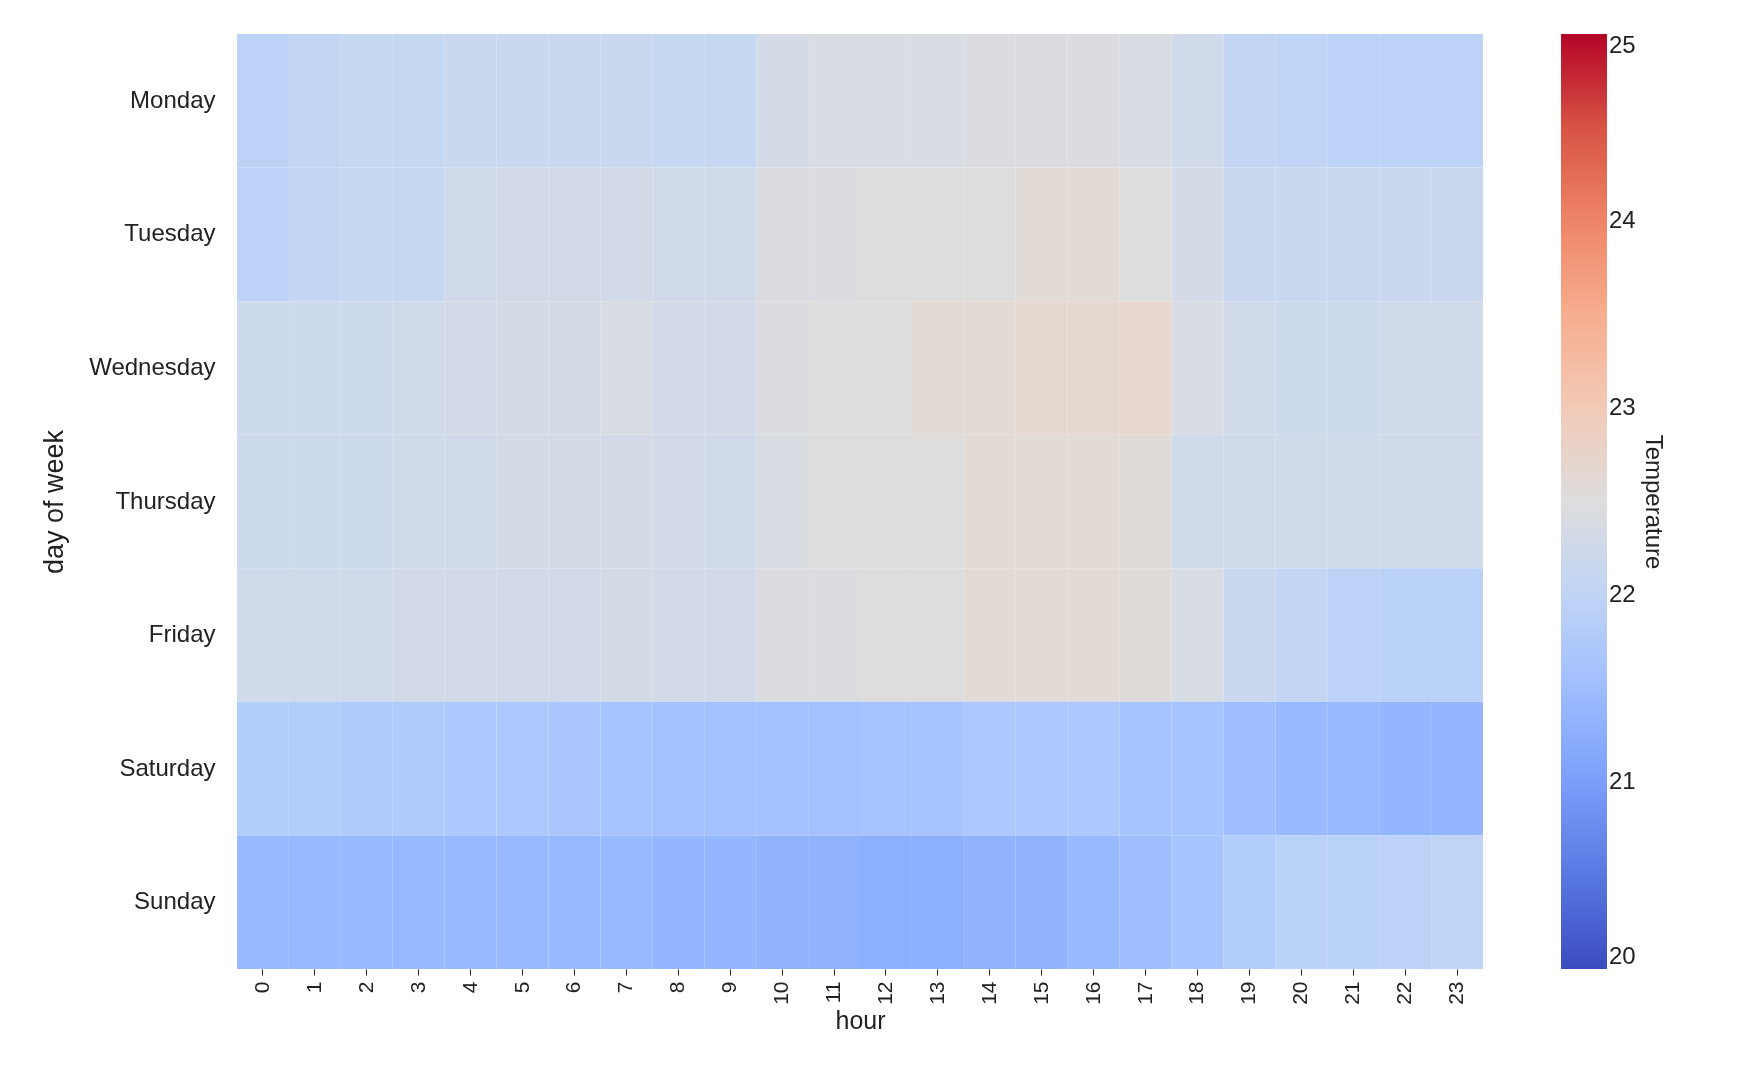 The height and width of the screenshot is (1079, 1737). Describe the element at coordinates (781, 993) in the screenshot. I see `x-tick-label: 10` at that location.